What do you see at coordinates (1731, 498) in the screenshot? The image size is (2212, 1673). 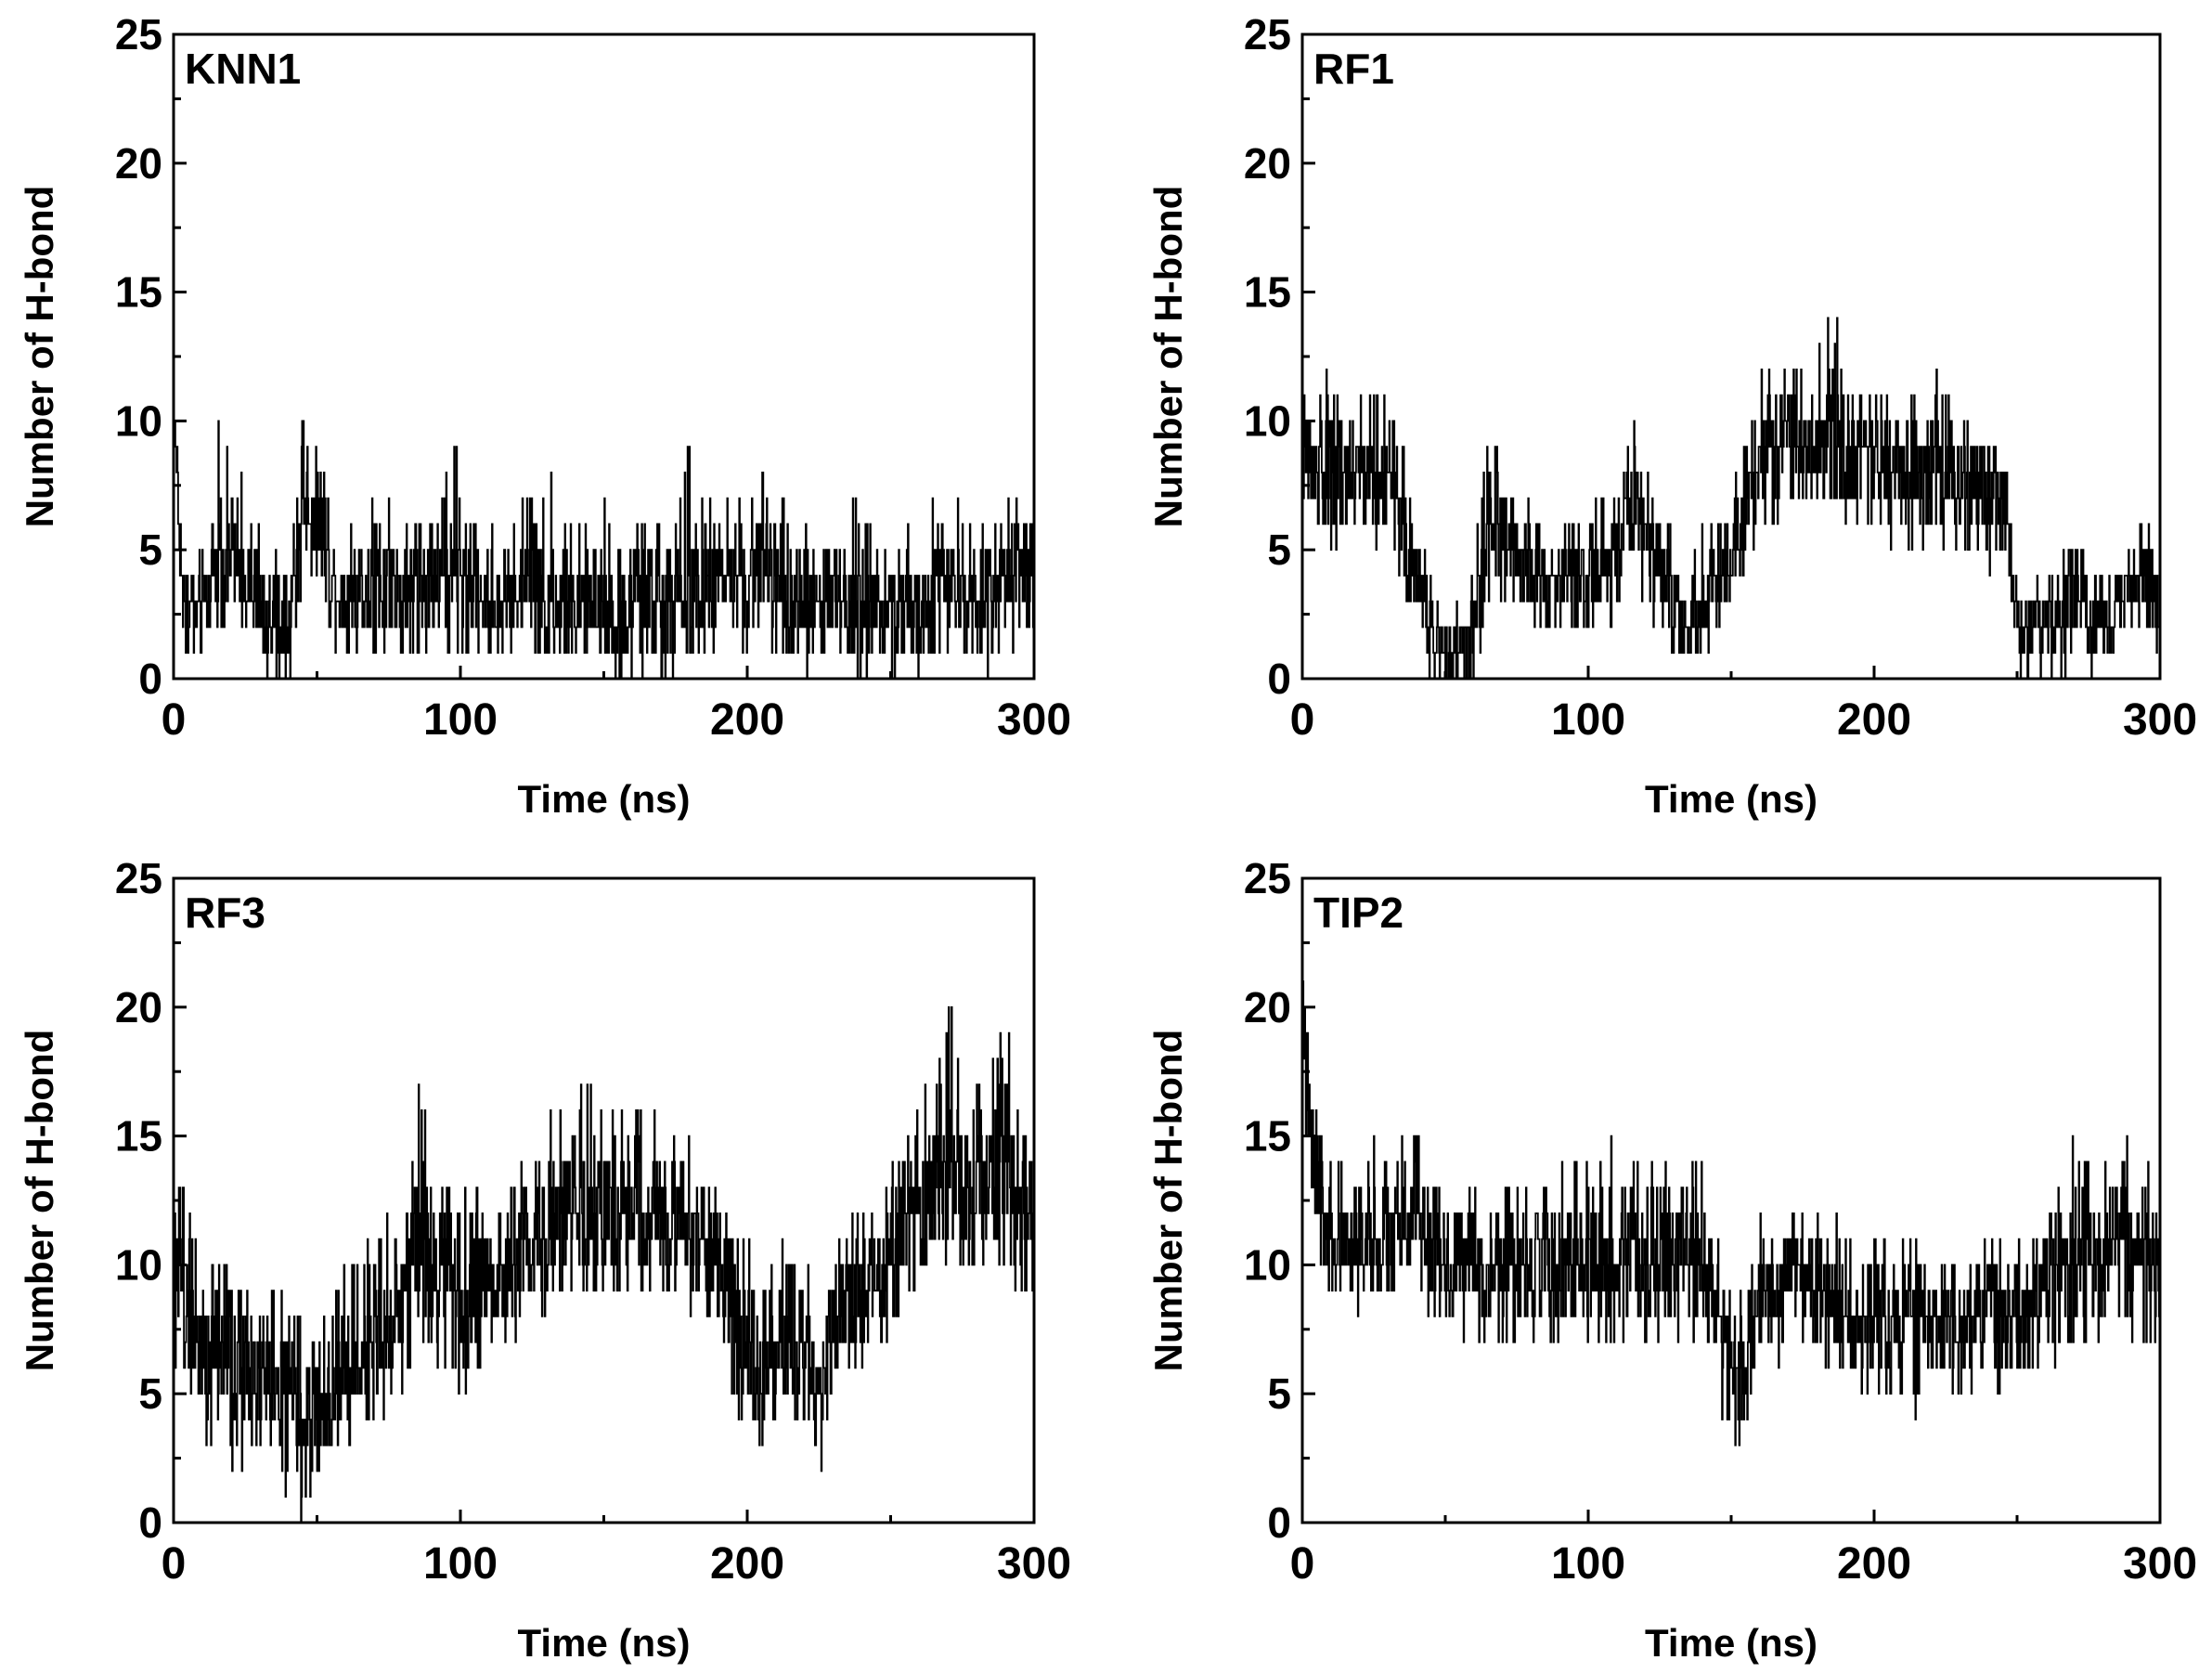 I see `series-line-rf1` at bounding box center [1731, 498].